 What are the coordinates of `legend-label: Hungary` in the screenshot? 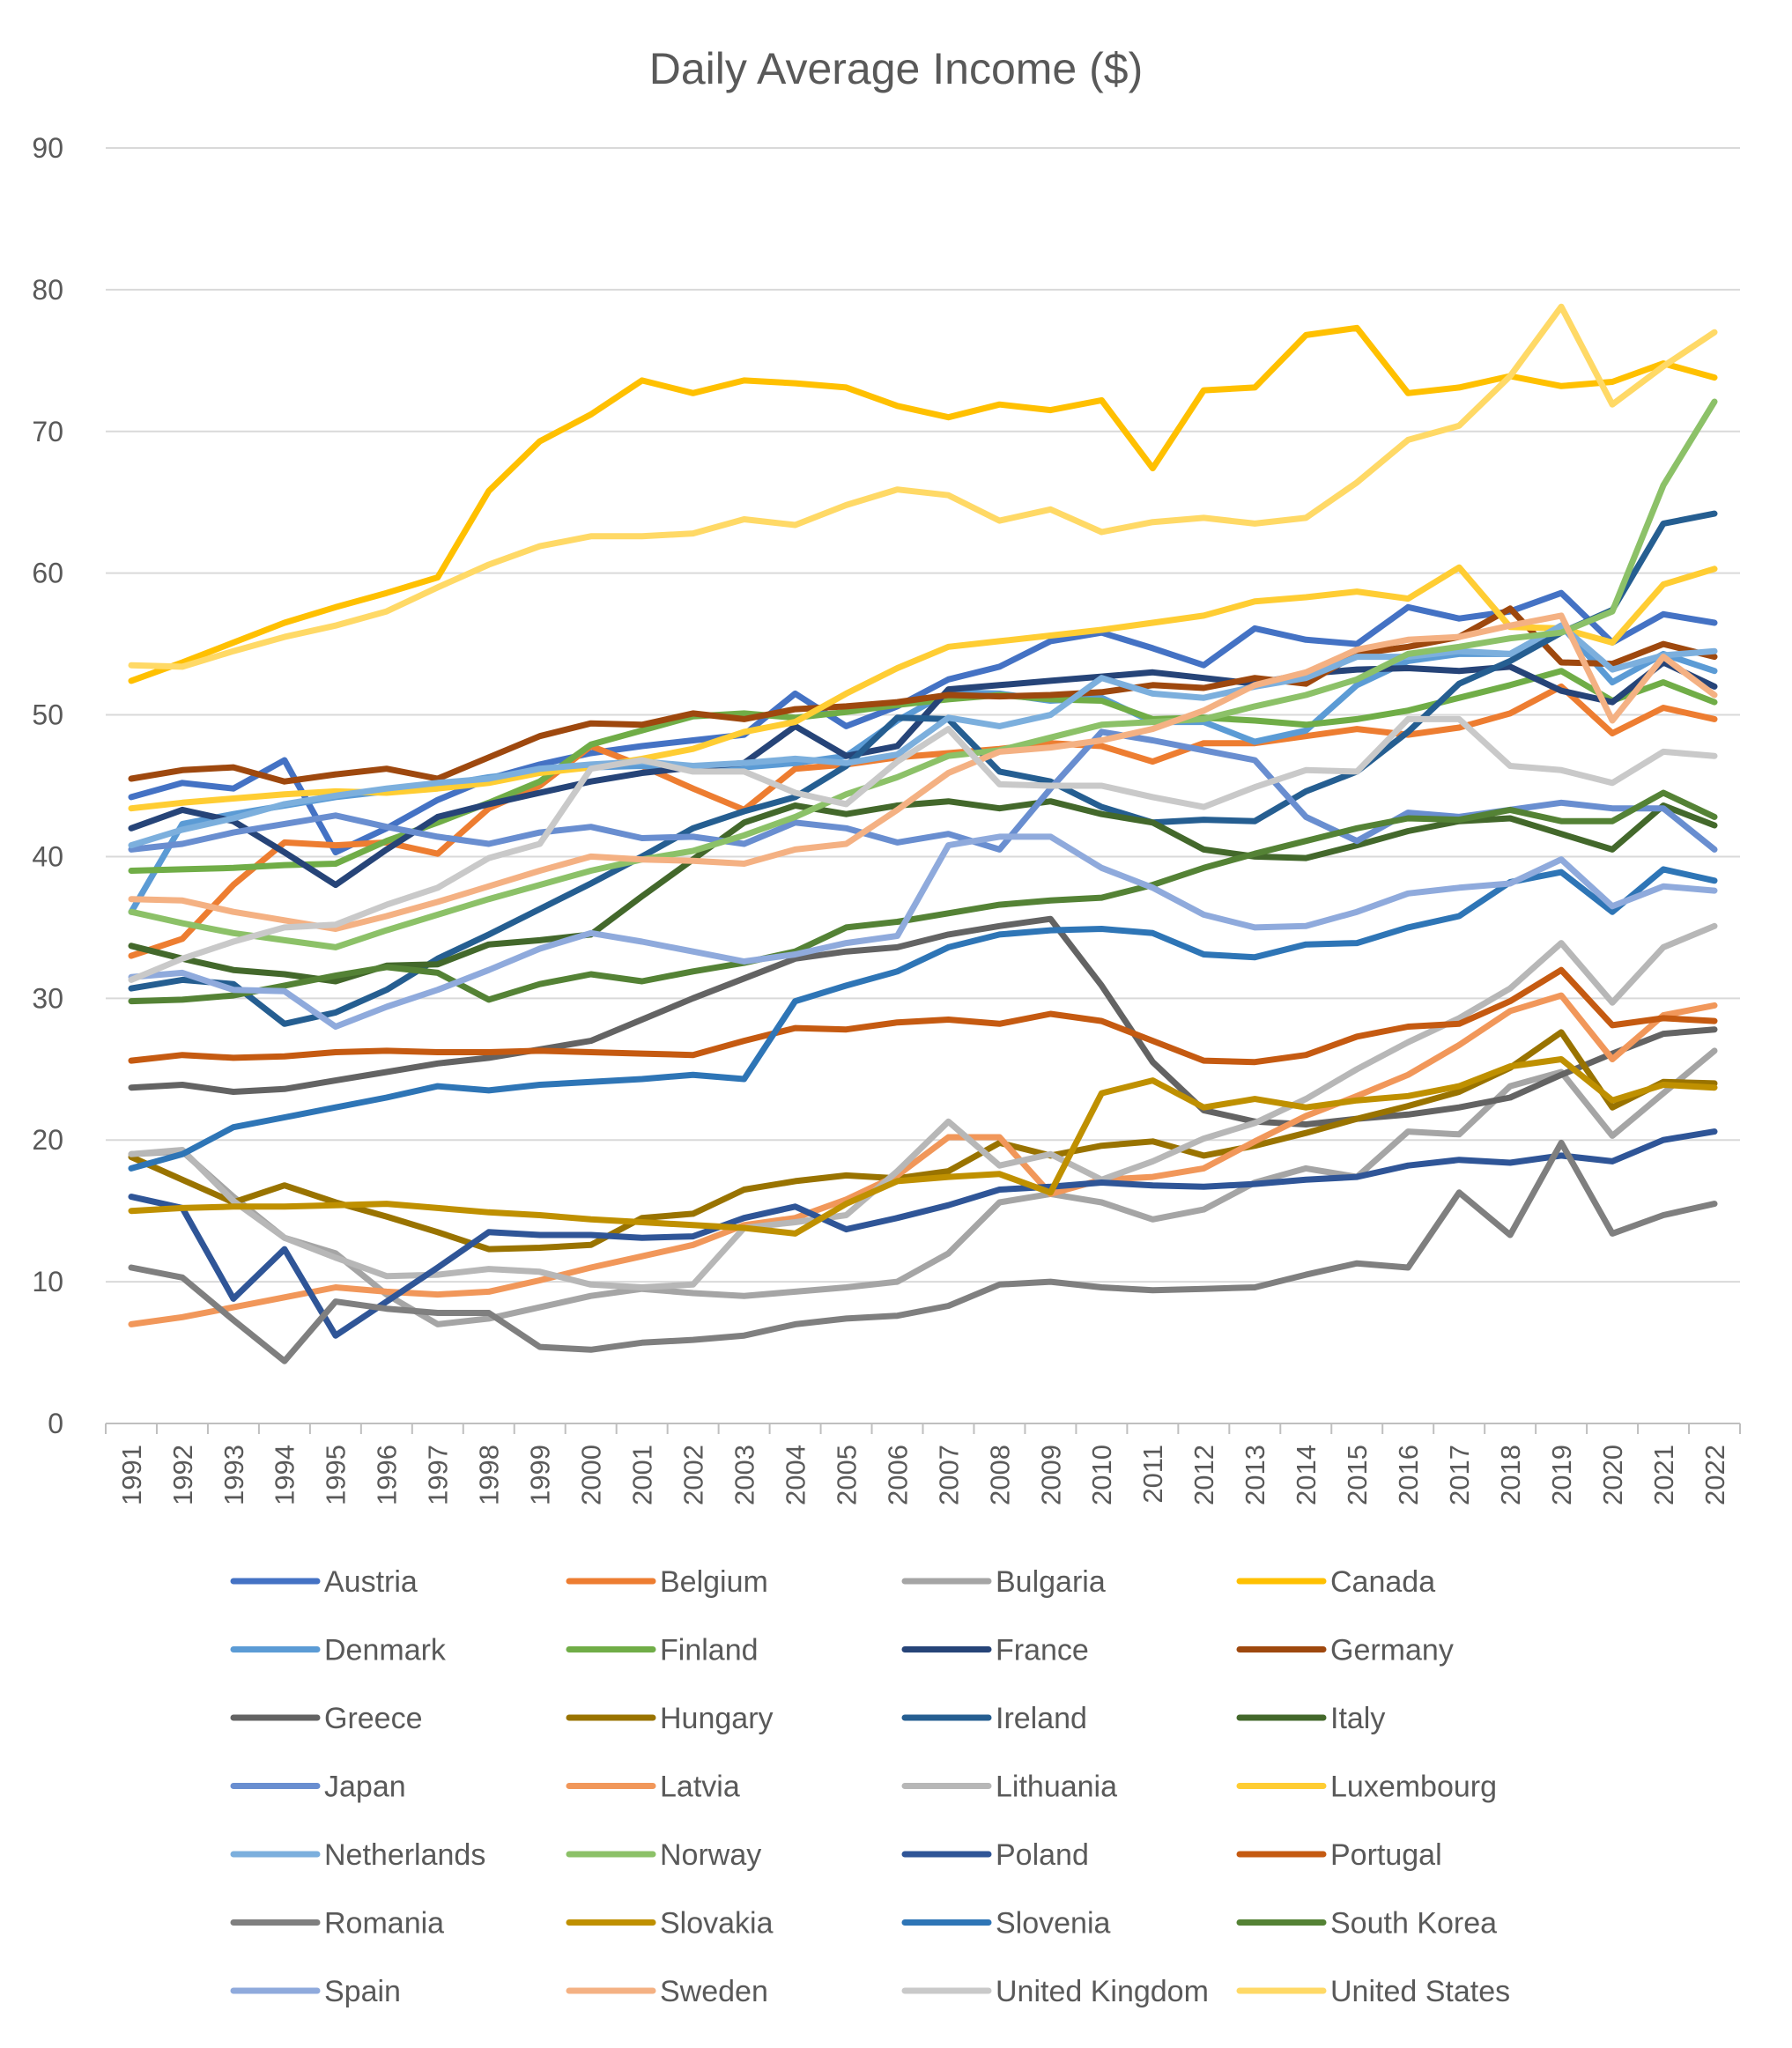 It's located at (717, 1718).